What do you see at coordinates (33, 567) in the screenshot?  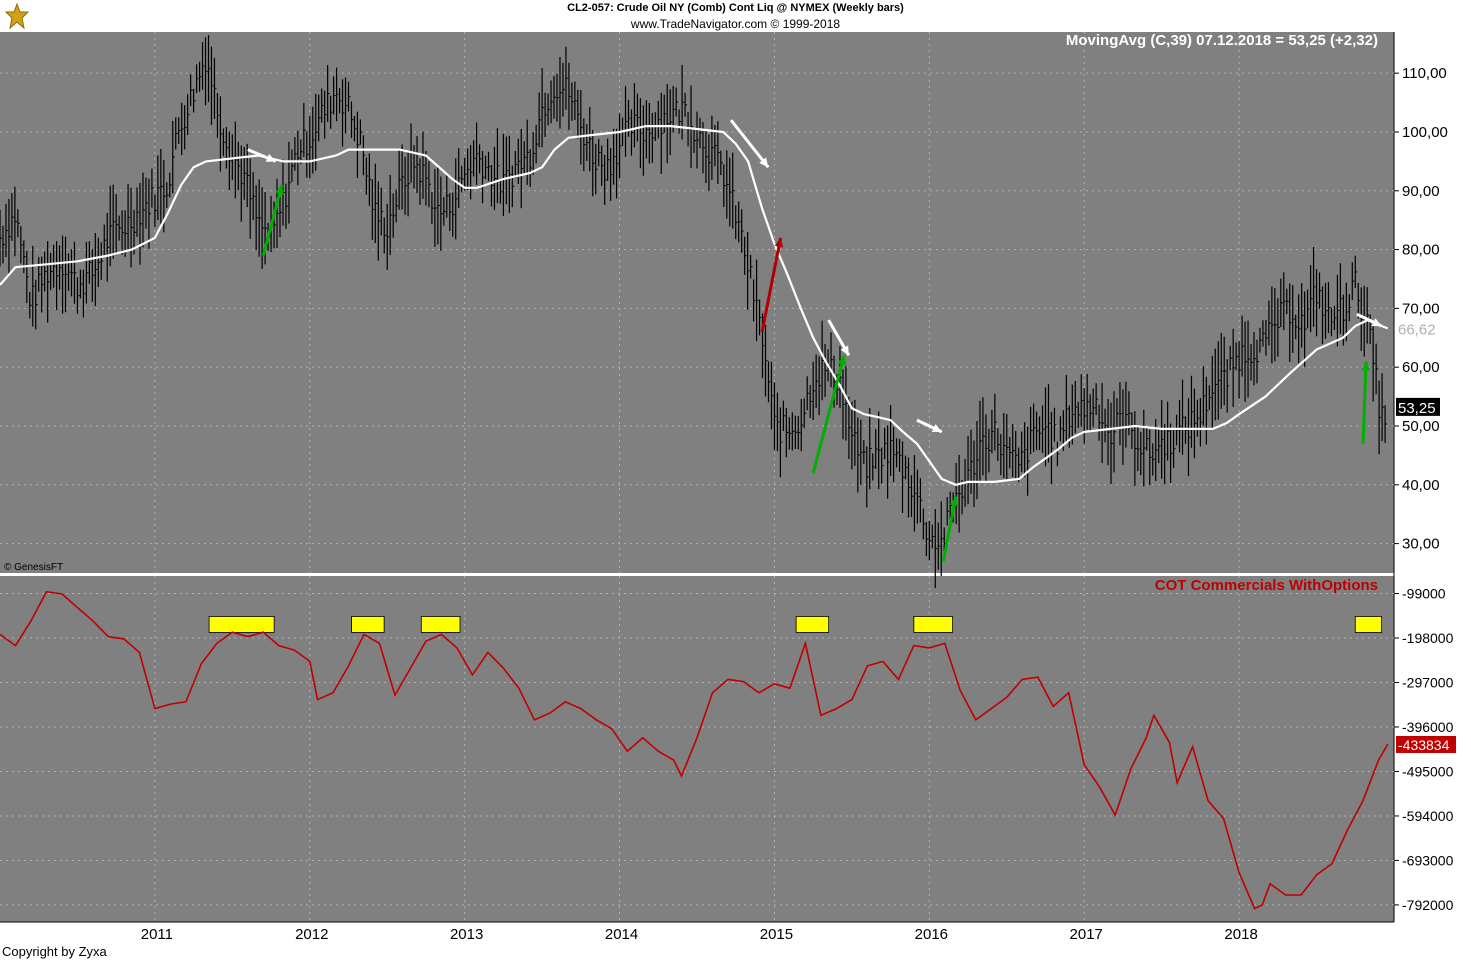 I see `genesis-watermark: © GenesisFT` at bounding box center [33, 567].